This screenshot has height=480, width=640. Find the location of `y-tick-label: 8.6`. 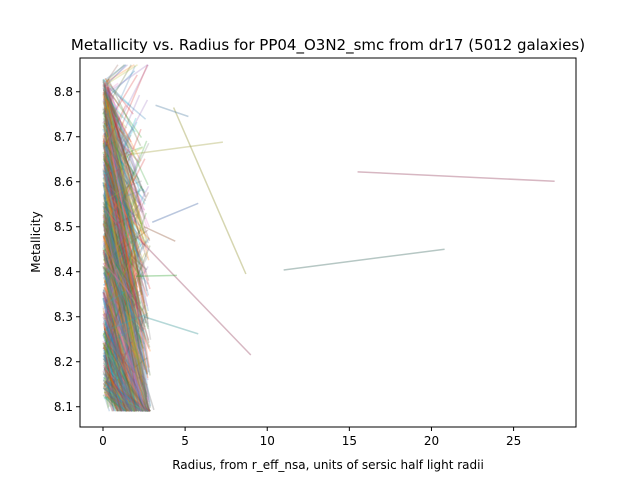

y-tick-label: 8.6 is located at coordinates (63, 182).